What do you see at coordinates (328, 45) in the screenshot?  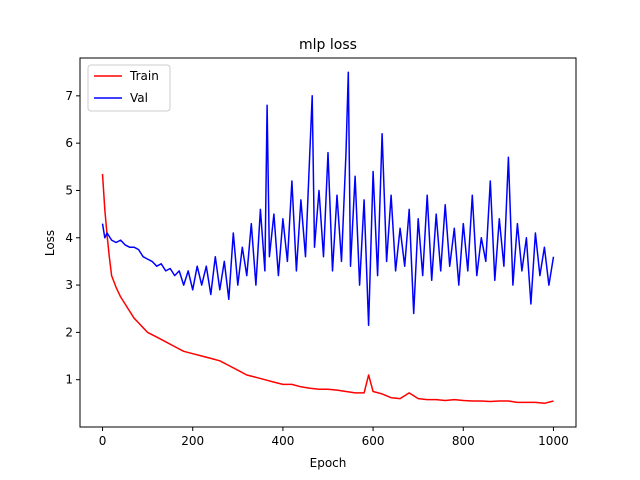 I see `chart-title: mlp loss` at bounding box center [328, 45].